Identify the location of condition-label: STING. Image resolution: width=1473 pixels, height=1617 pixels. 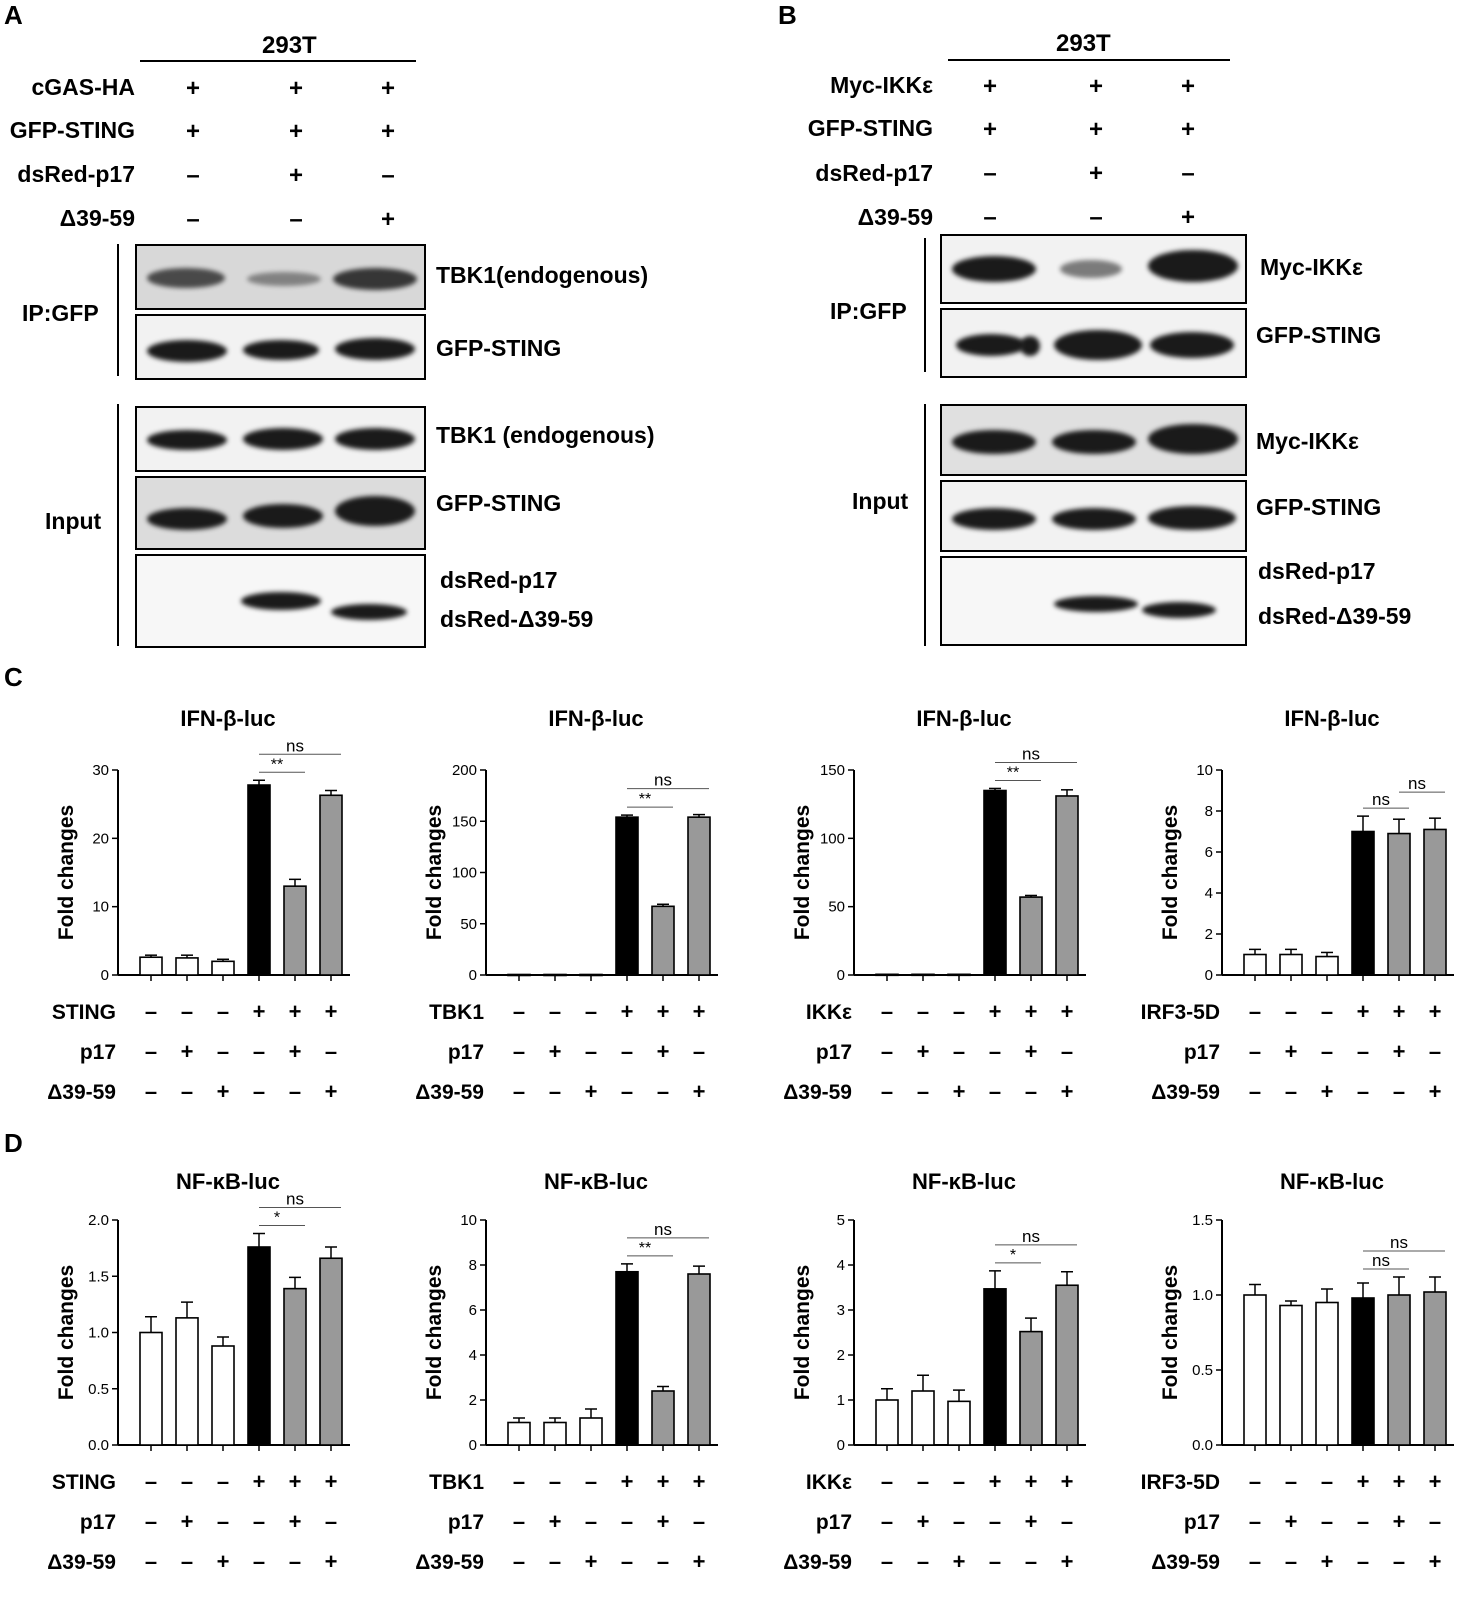
(84, 1012).